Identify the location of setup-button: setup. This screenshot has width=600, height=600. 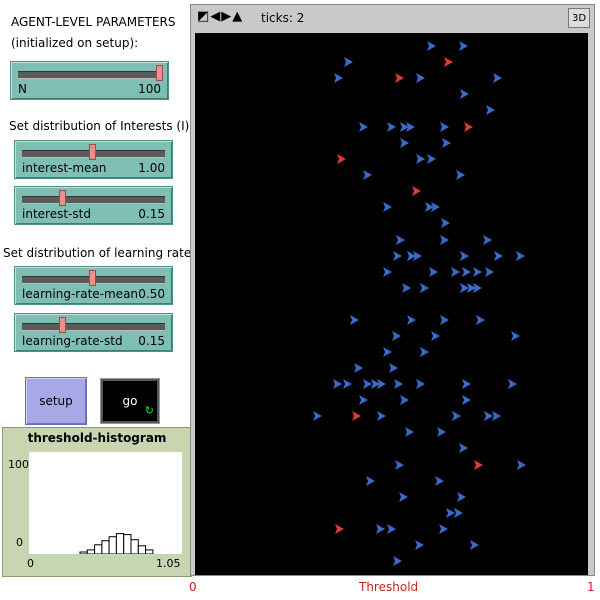
(56, 401).